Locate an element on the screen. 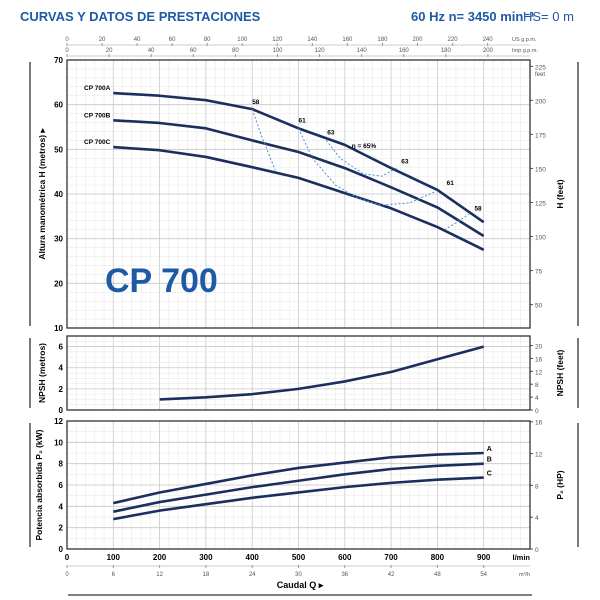 The image size is (600, 600). top-axis-label: 20 is located at coordinates (109, 51).